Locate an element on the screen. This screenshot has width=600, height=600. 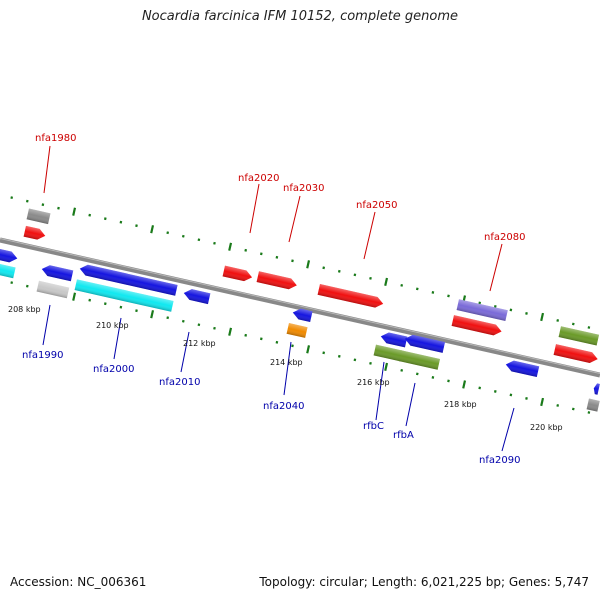
leader-nfa1990 is located at coordinates (46, 325).